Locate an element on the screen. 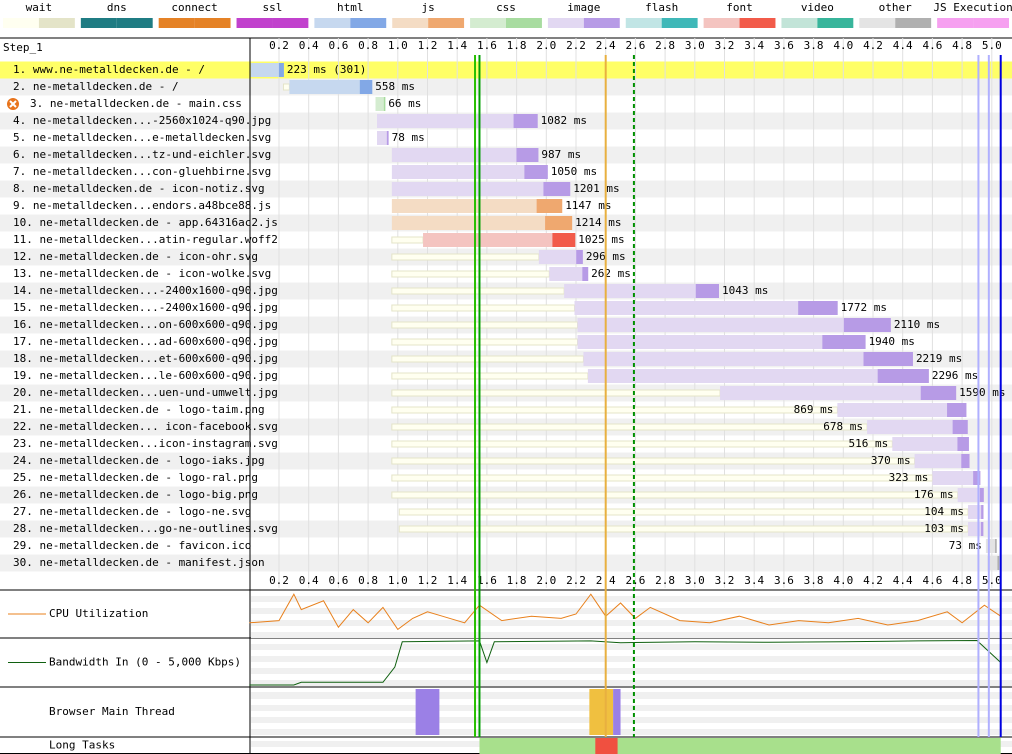  legend-label: connect is located at coordinates (194, 7).